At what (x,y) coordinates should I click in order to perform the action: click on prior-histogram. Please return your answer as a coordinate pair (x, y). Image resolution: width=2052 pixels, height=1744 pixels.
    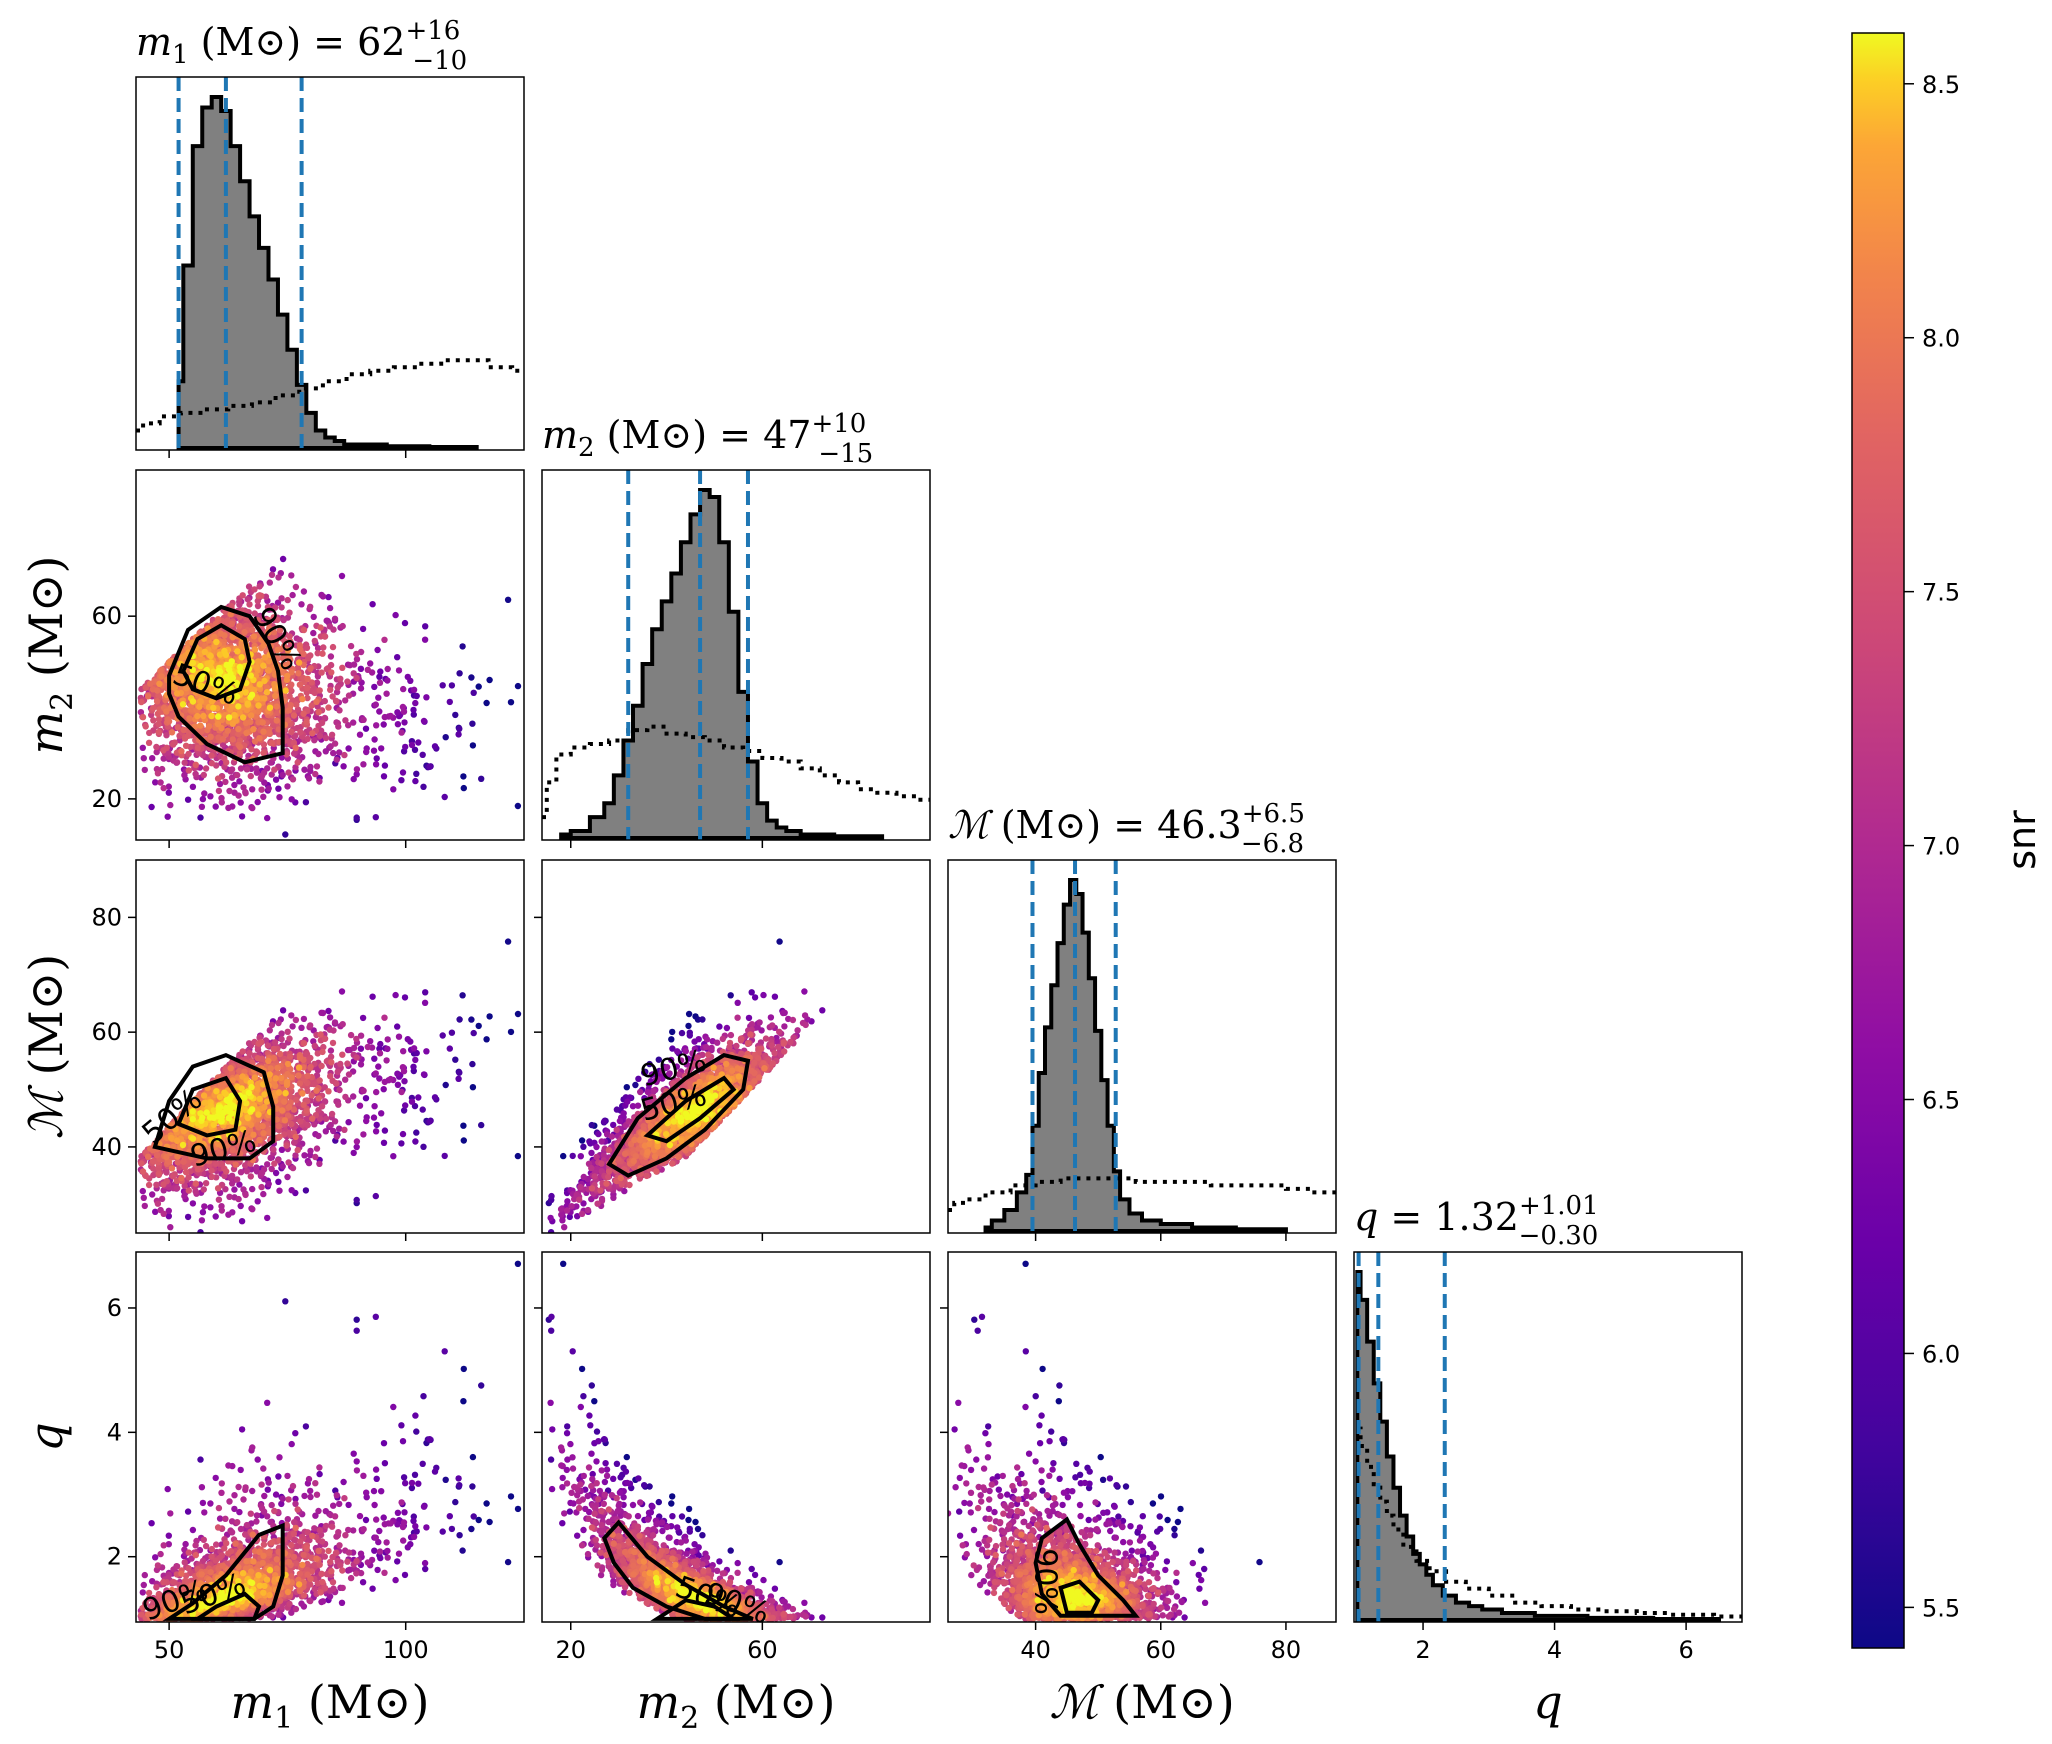
    Looking at the image, I should click on (330, 395).